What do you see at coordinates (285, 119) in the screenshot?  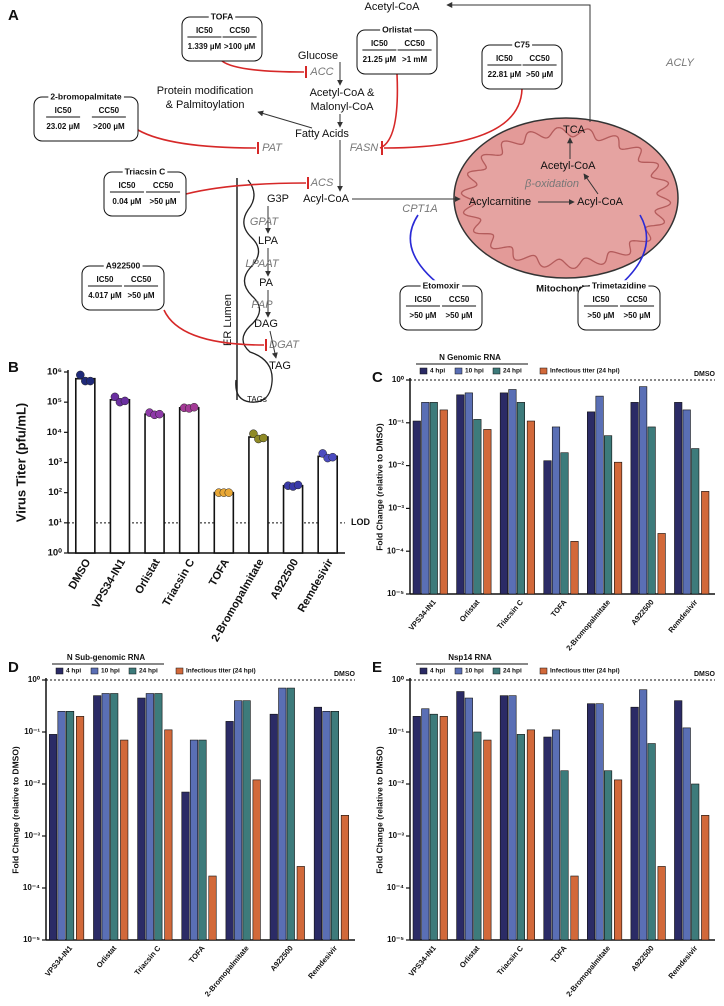 I see `arrow` at bounding box center [285, 119].